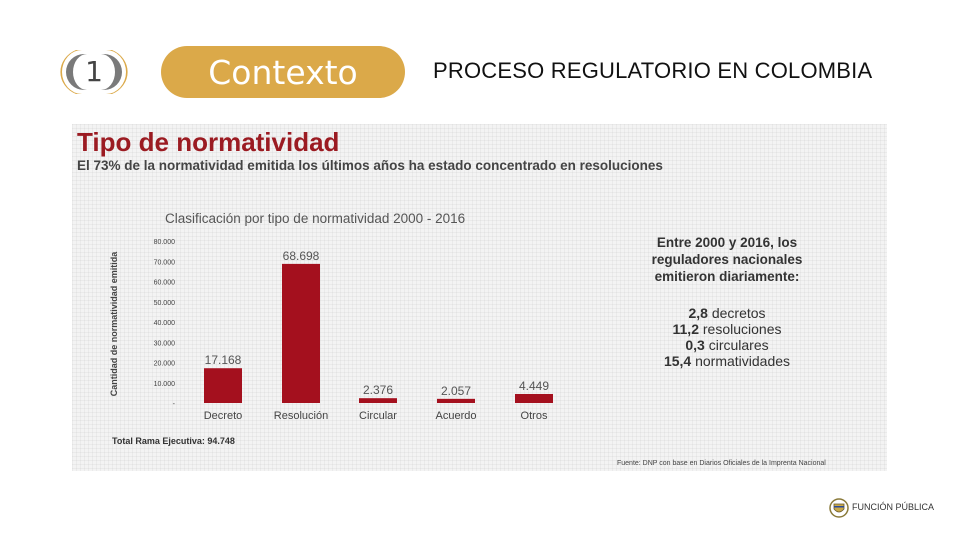  Describe the element at coordinates (165, 242) in the screenshot. I see `y-tick-label: 80.000` at that location.